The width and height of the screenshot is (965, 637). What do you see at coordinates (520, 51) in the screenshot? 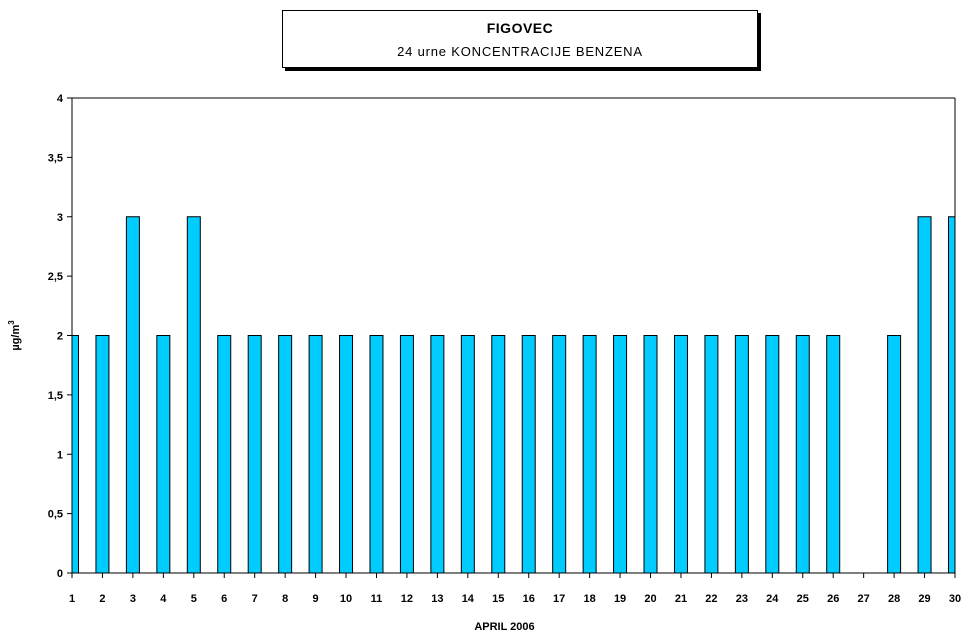
I see `chart-subtitle: 24 urne KONCENTRACIJE BENZENA` at bounding box center [520, 51].